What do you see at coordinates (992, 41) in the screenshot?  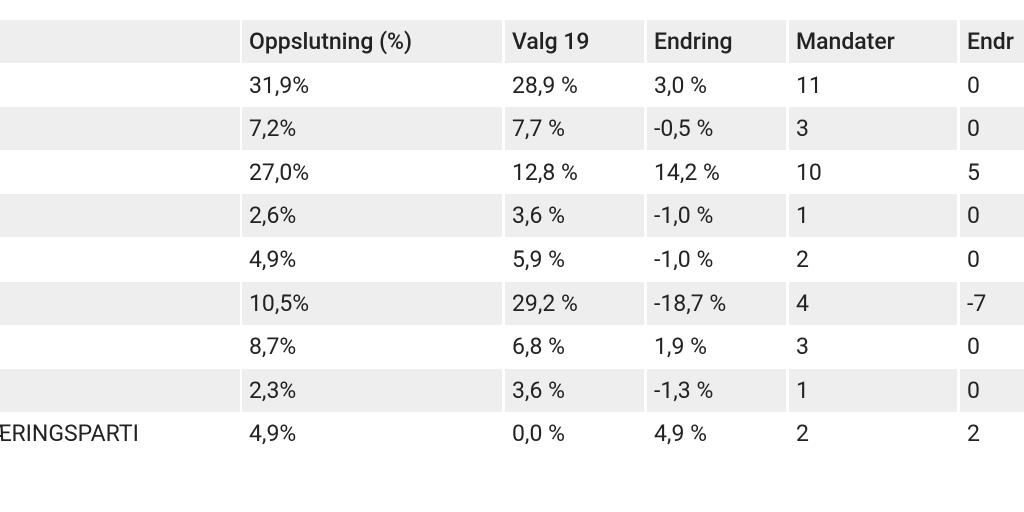 I see `header-cell: Endr` at bounding box center [992, 41].